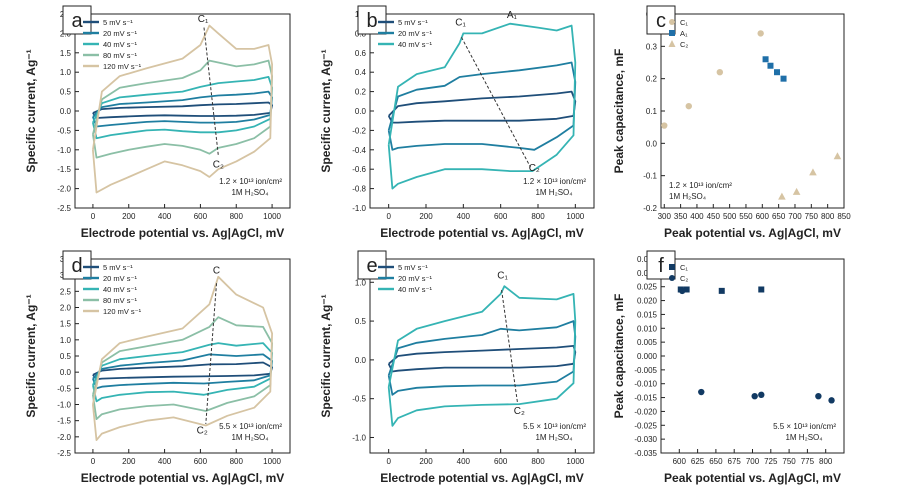  What do you see at coordinates (216, 271) in the screenshot?
I see `peak-label: C` at bounding box center [216, 271].